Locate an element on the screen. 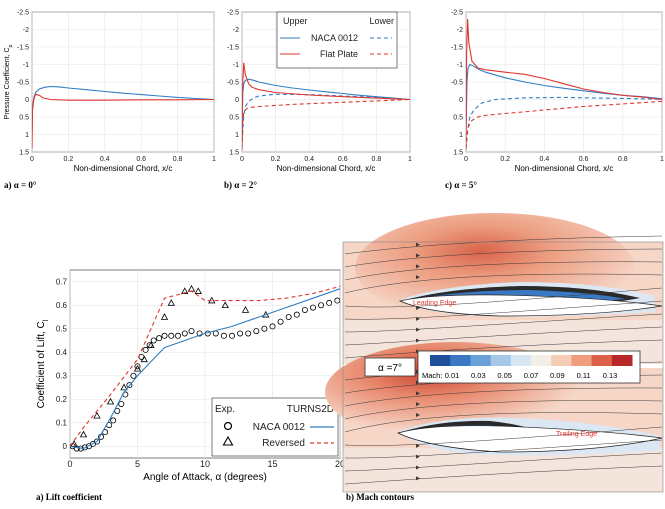  x-axis-label: Angle of Attack, α (degrees) is located at coordinates (205, 477).